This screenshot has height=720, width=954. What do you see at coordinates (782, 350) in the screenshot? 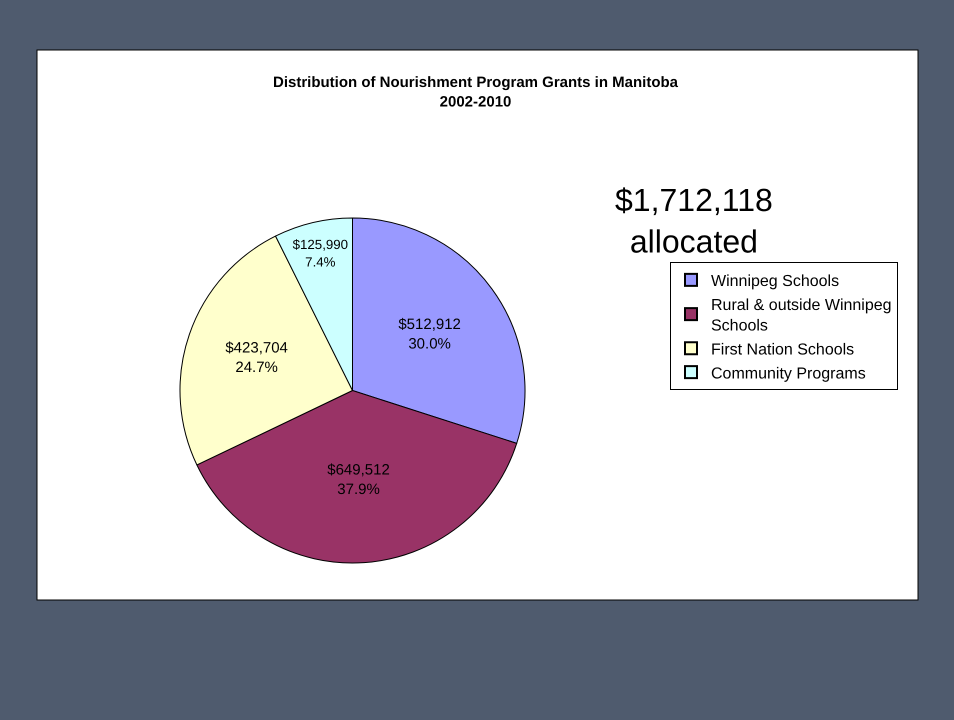
I see `legend-label: First Nation Schools` at bounding box center [782, 350].